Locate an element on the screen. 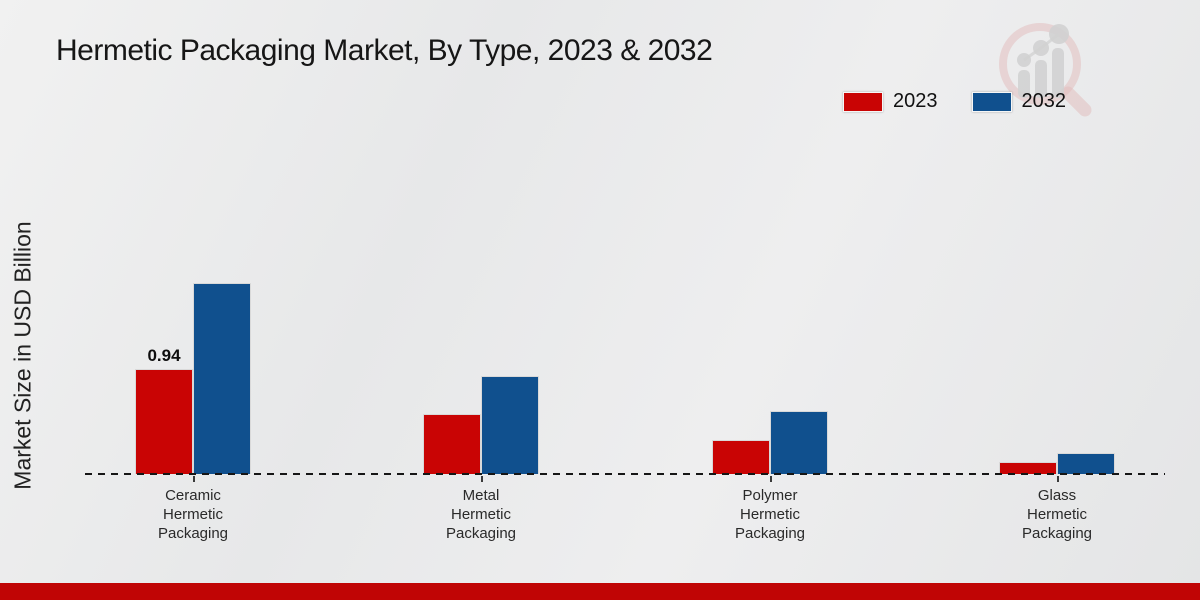 The width and height of the screenshot is (1200, 600). footer-accent-band is located at coordinates (600, 591).